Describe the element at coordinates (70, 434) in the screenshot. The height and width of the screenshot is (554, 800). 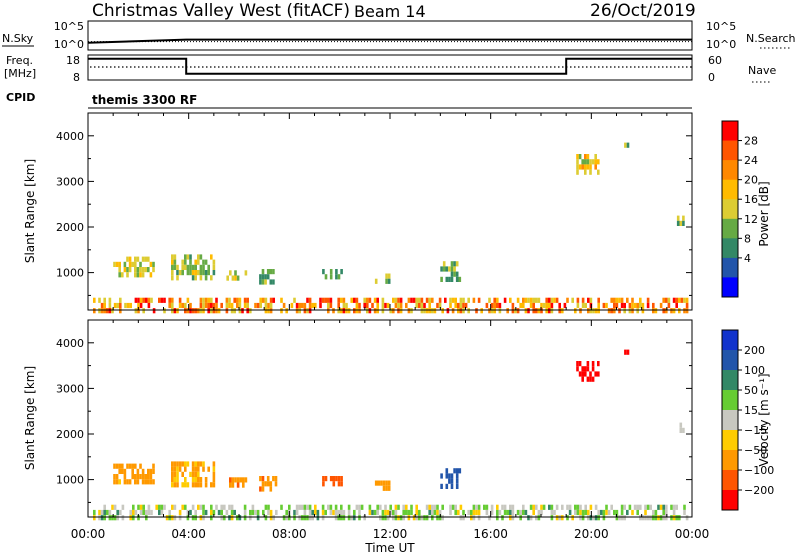
I see `y-tick-label: 2000` at that location.